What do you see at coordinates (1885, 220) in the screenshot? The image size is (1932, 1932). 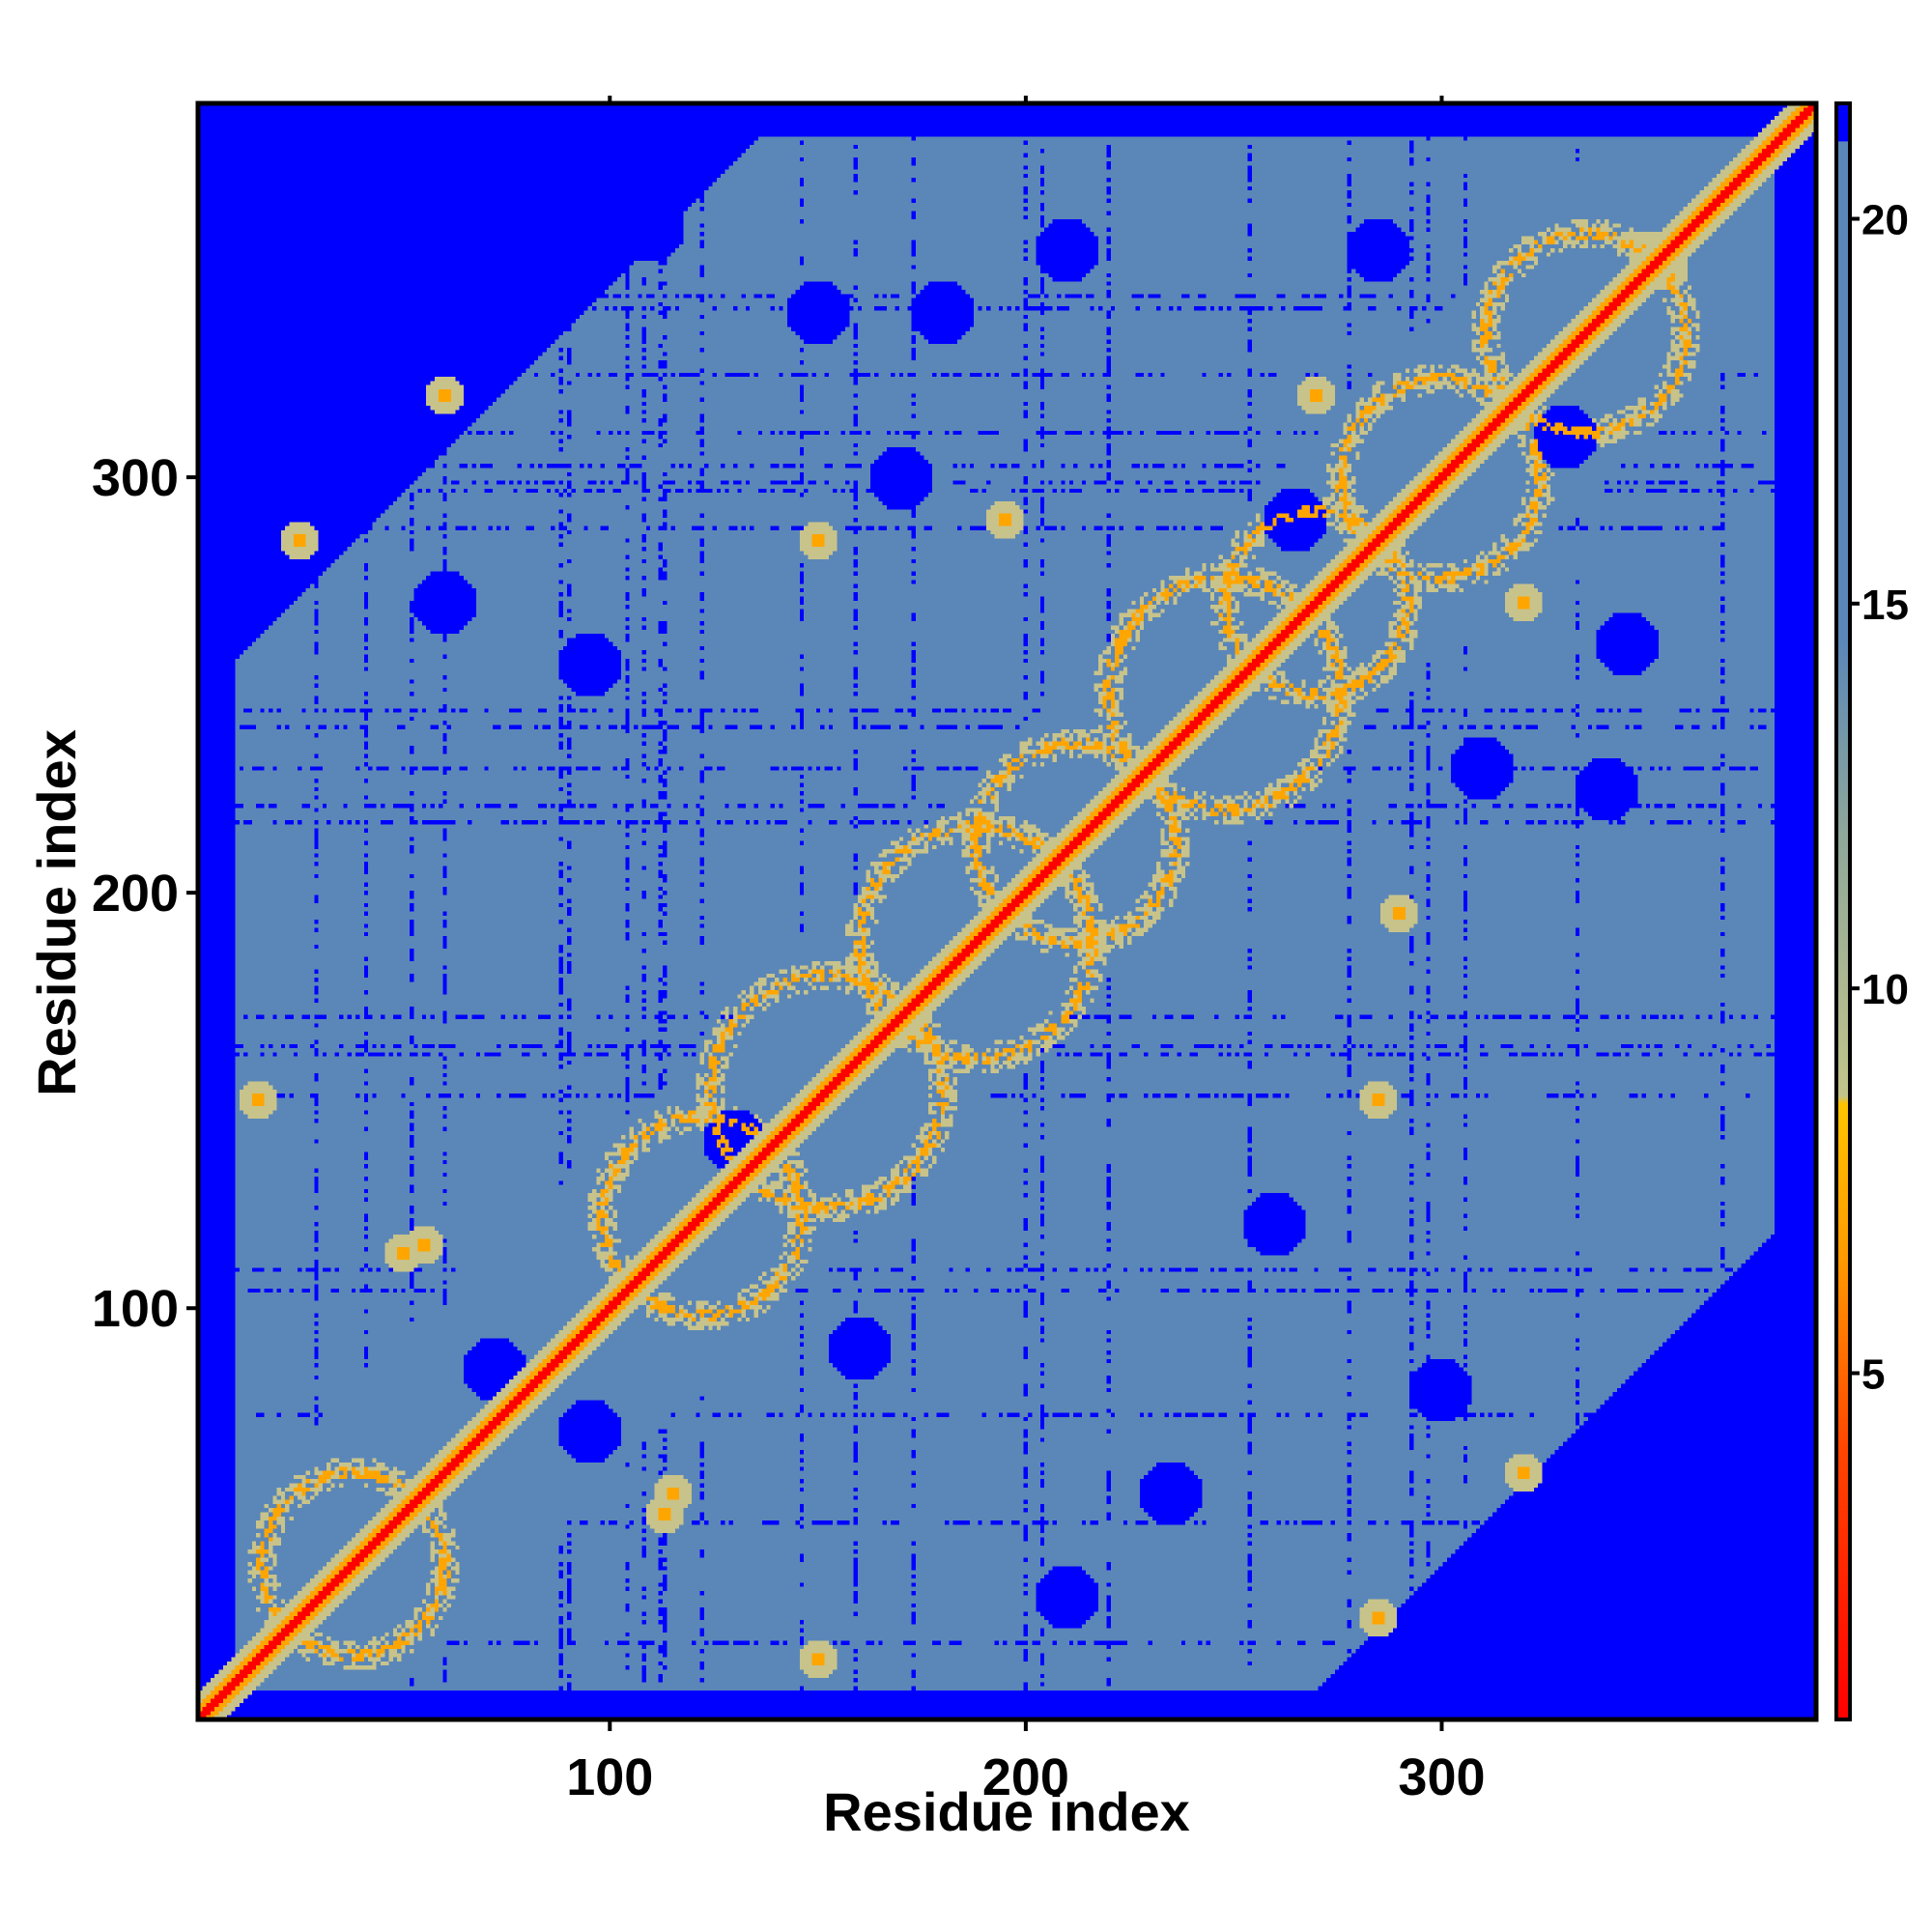 I see `colorbar-tick-label: 20` at bounding box center [1885, 220].